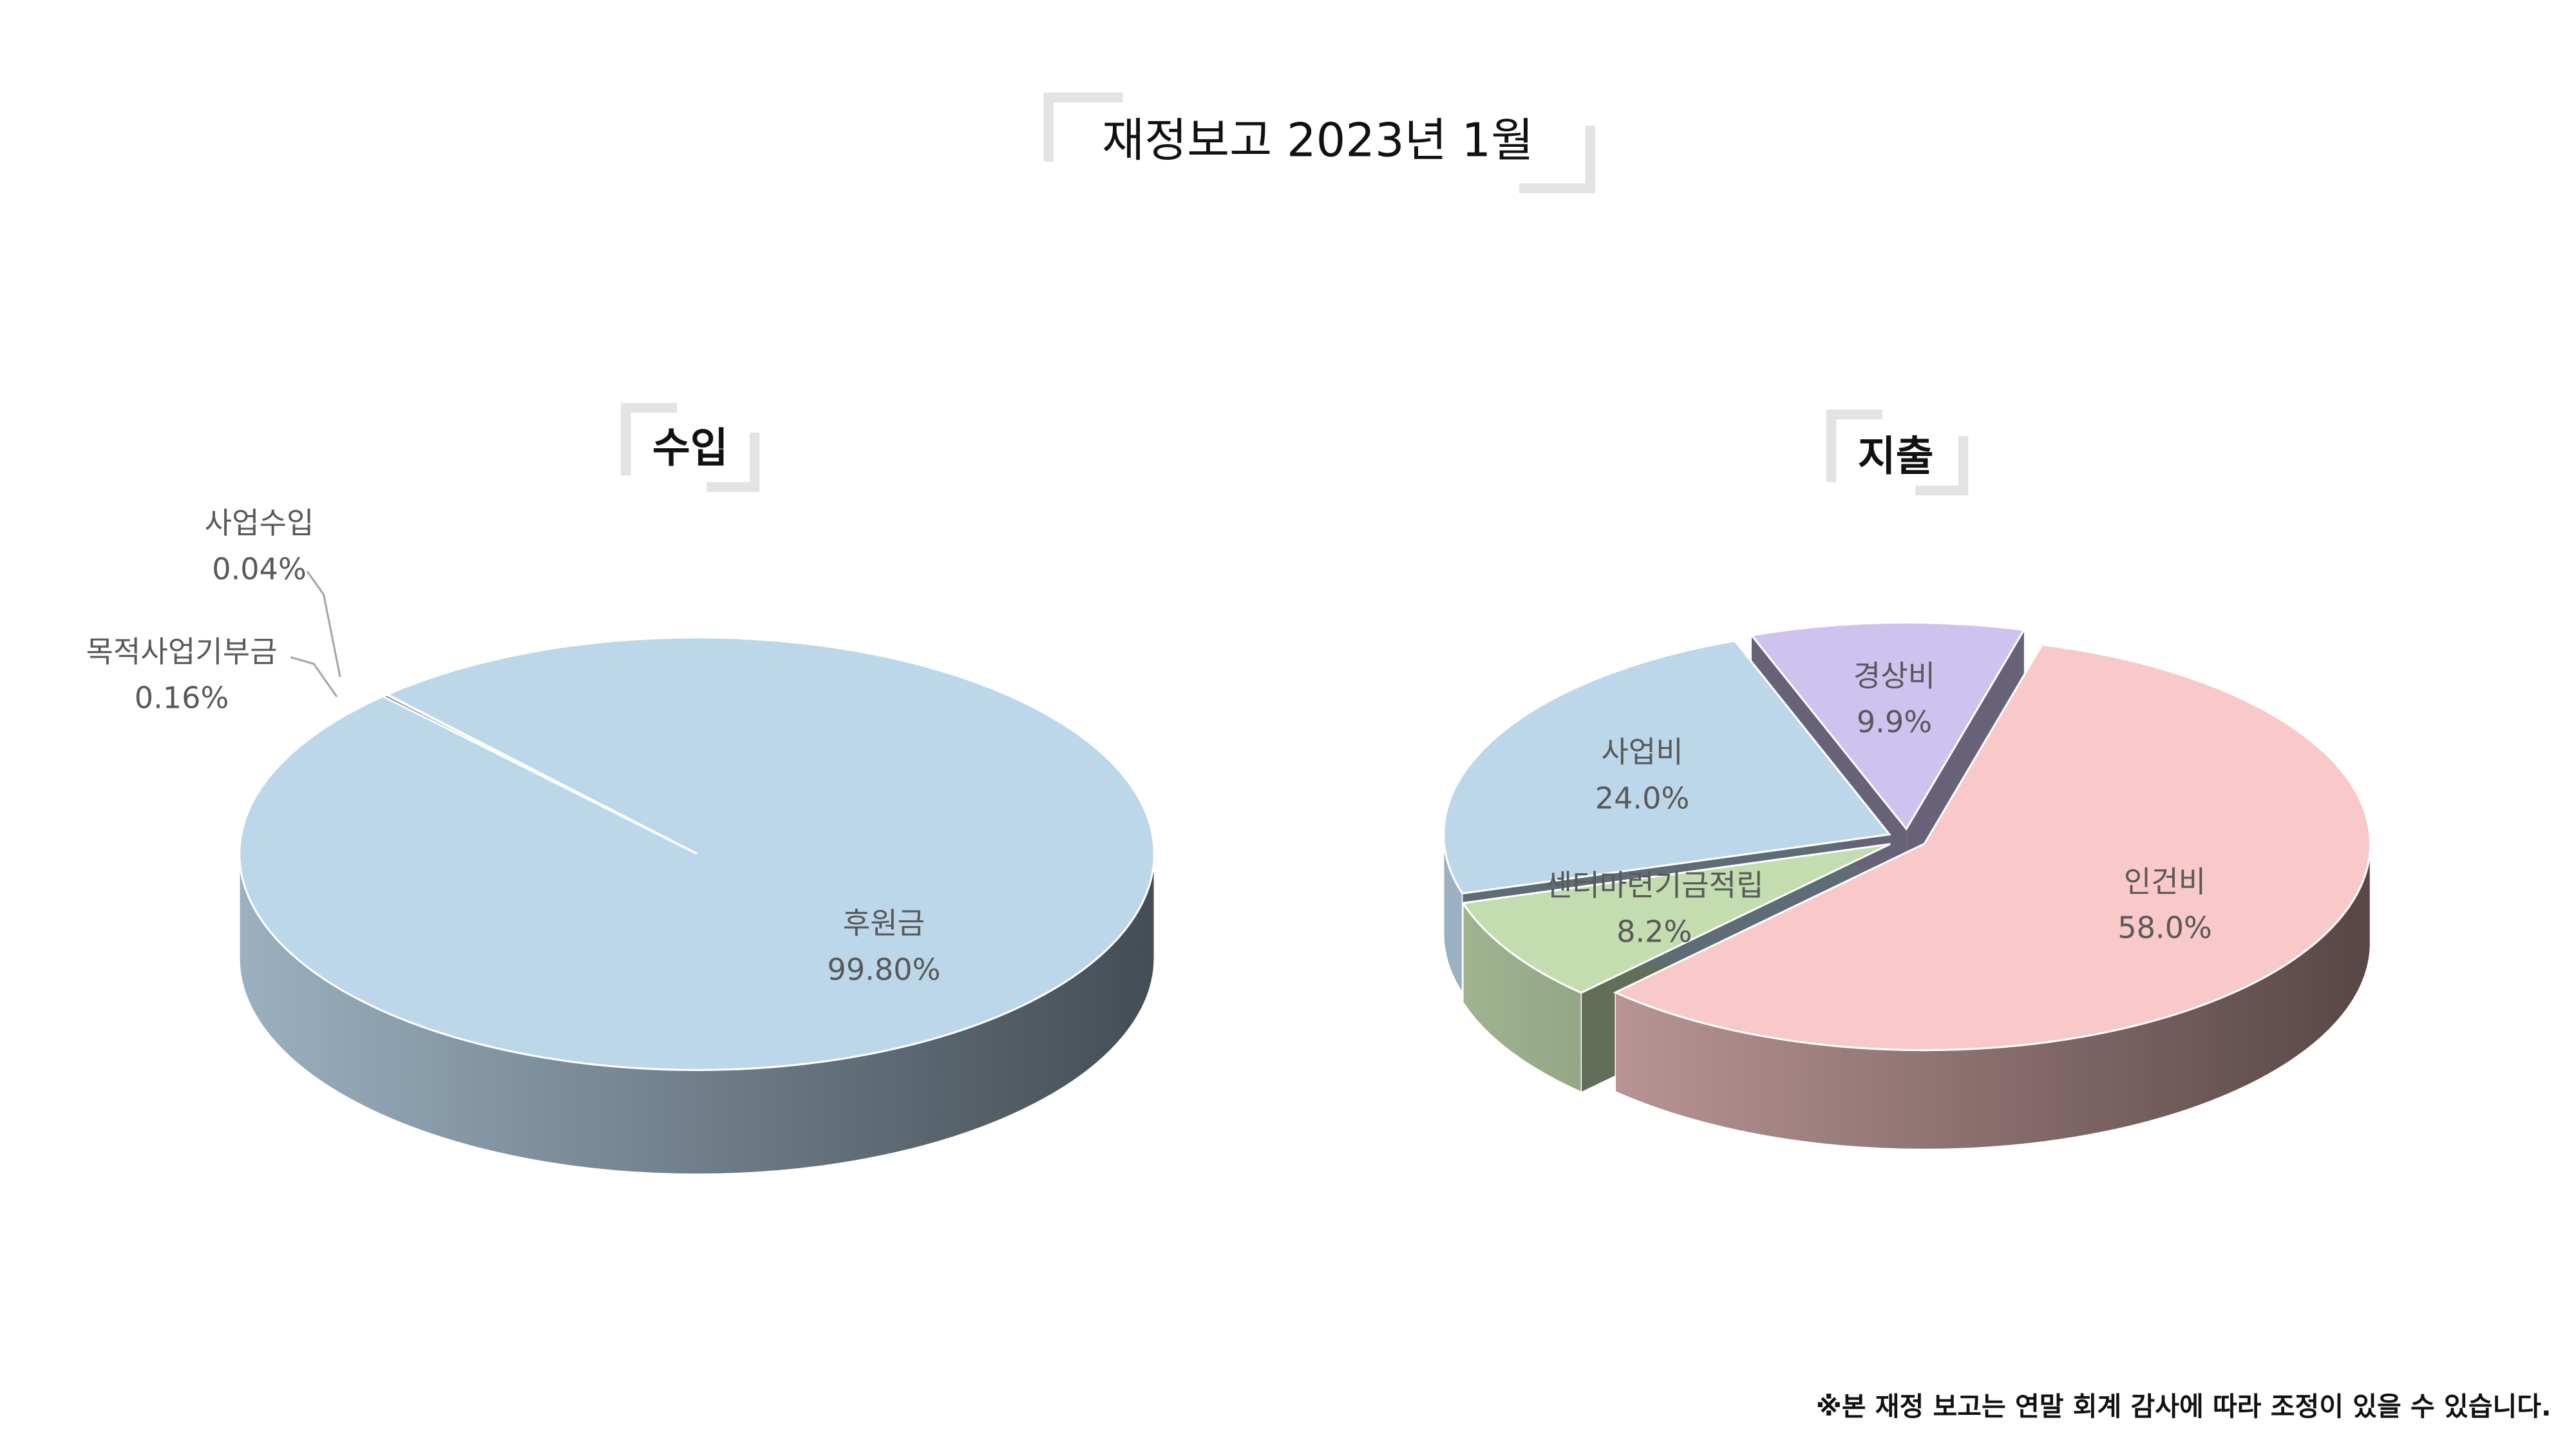  What do you see at coordinates (1318, 140) in the screenshot?
I see `page-title: 재정보고 2023년 1월` at bounding box center [1318, 140].